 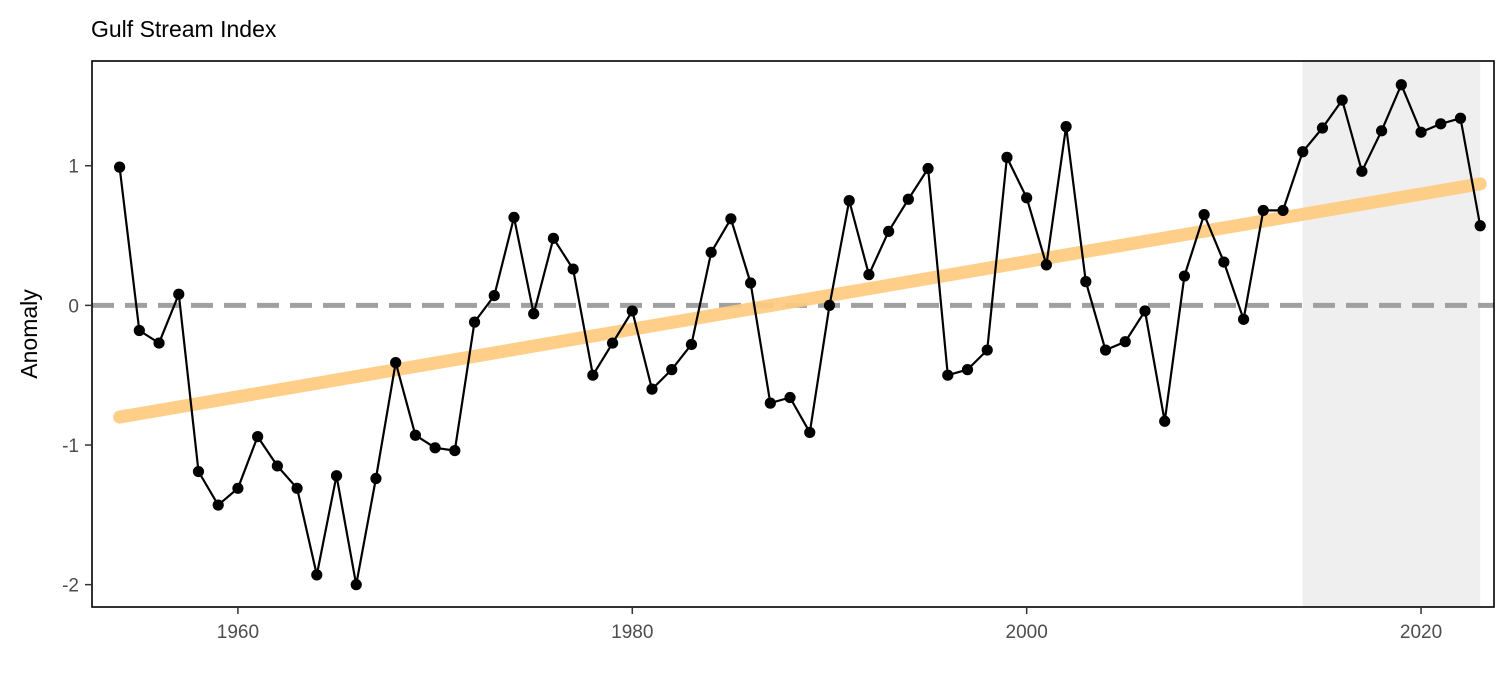 I want to click on x-tick-label: 1960, so click(x=238, y=632).